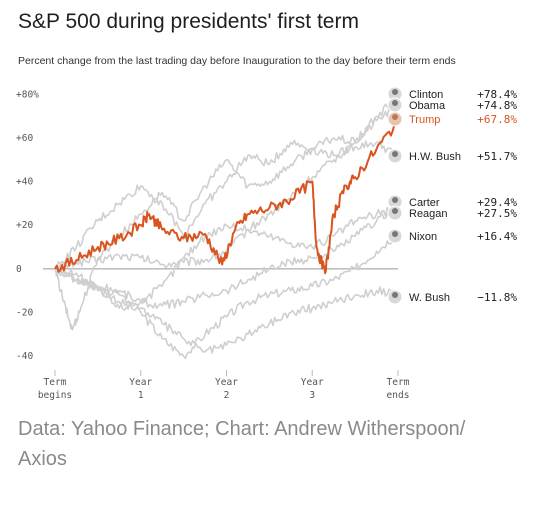  Describe the element at coordinates (497, 236) in the screenshot. I see `series-value-label: +16.4%` at that location.